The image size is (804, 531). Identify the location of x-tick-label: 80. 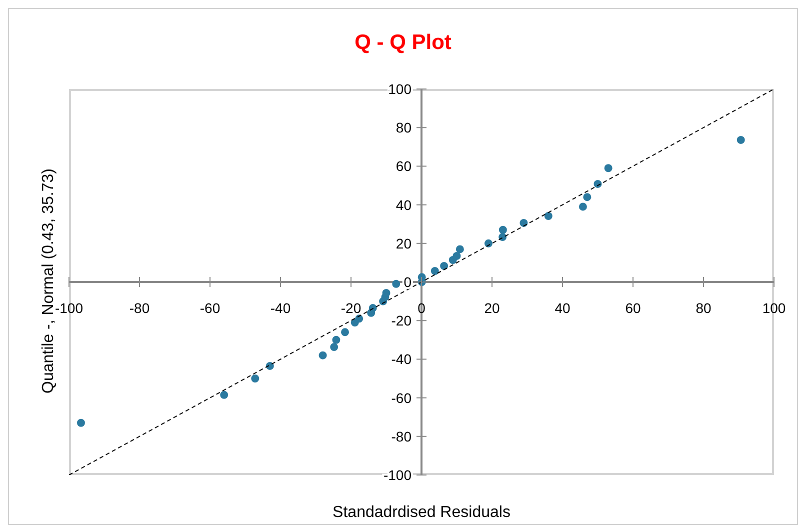
(704, 308).